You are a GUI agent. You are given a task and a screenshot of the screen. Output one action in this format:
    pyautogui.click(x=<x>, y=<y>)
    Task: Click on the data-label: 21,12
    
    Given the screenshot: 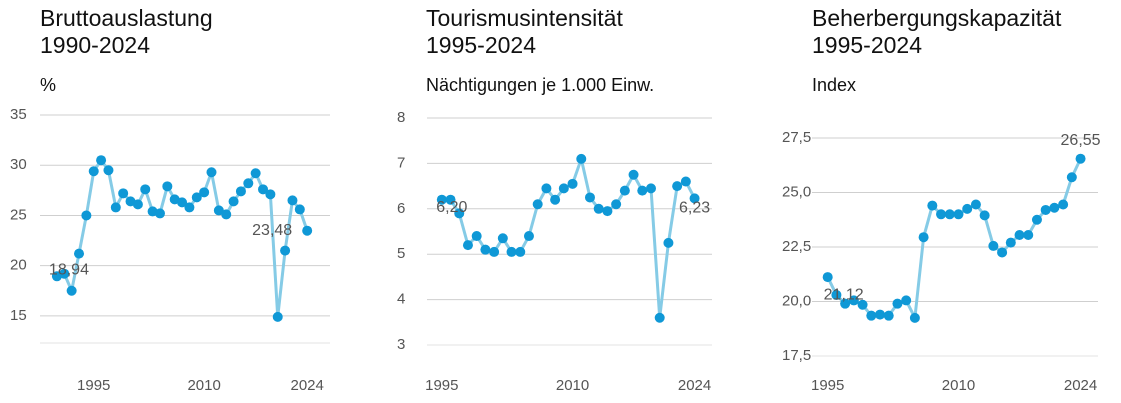 What is the action you would take?
    pyautogui.click(x=844, y=294)
    